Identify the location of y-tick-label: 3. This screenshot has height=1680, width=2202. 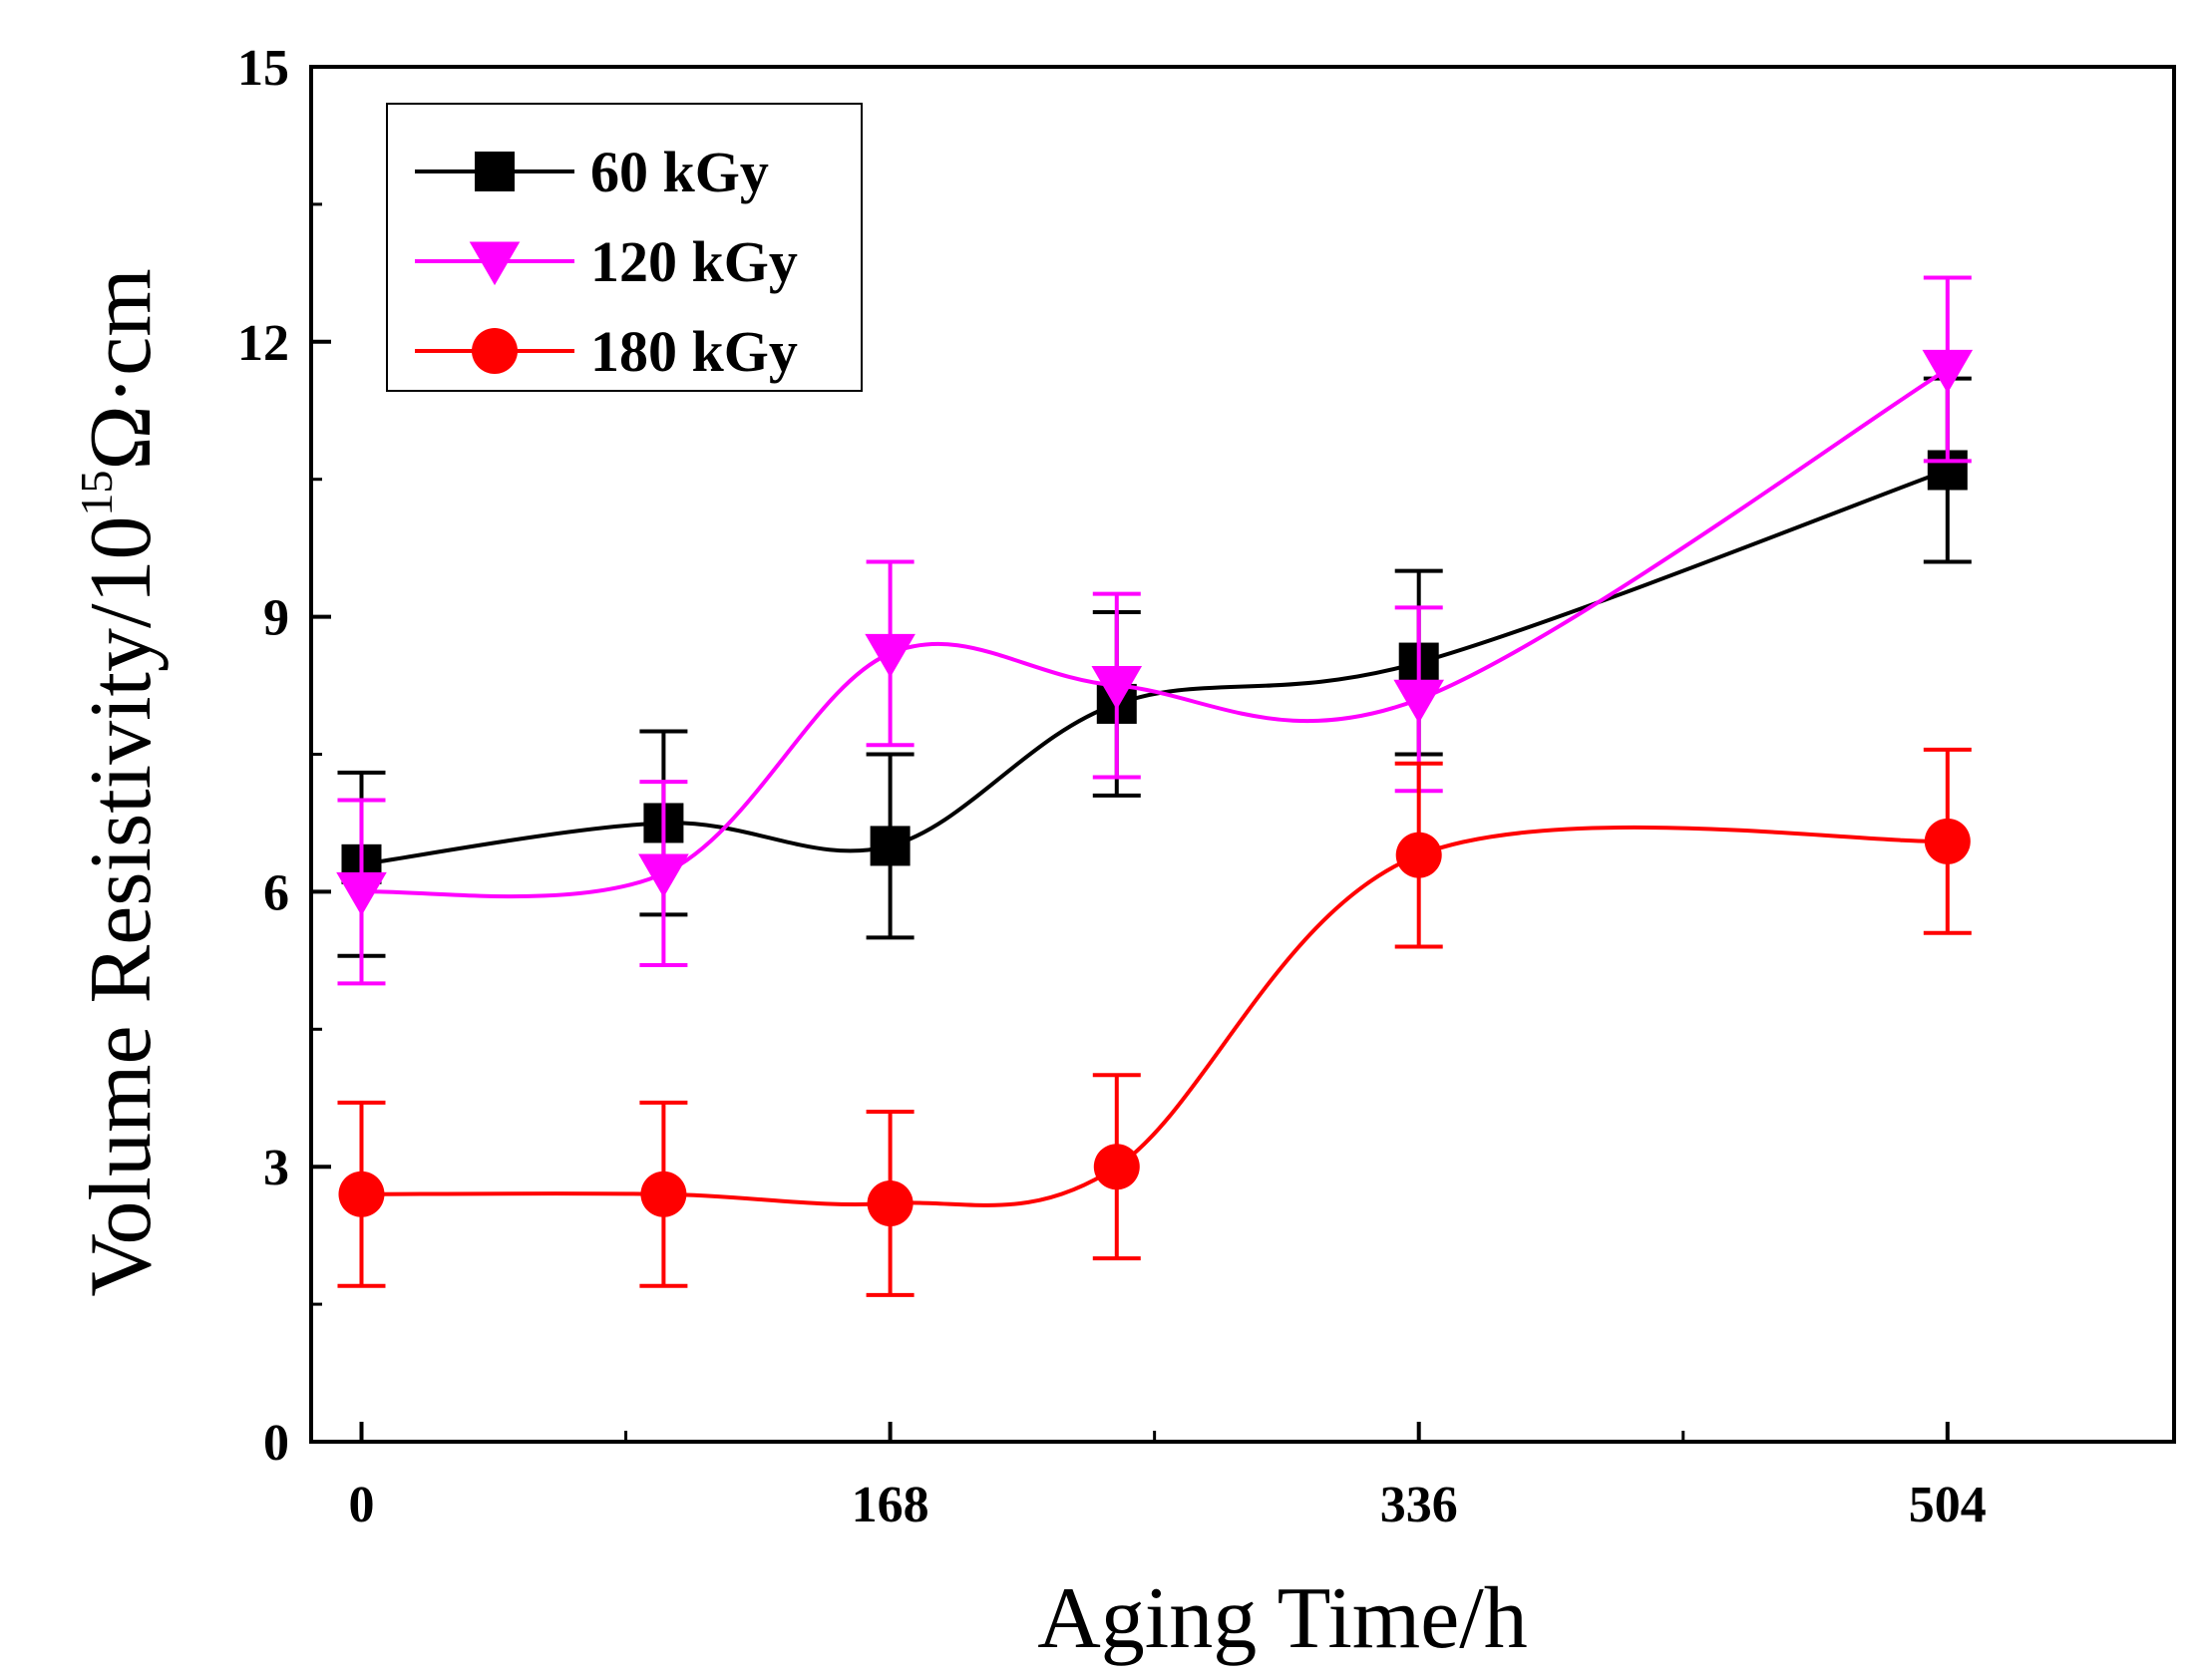
(276, 1168).